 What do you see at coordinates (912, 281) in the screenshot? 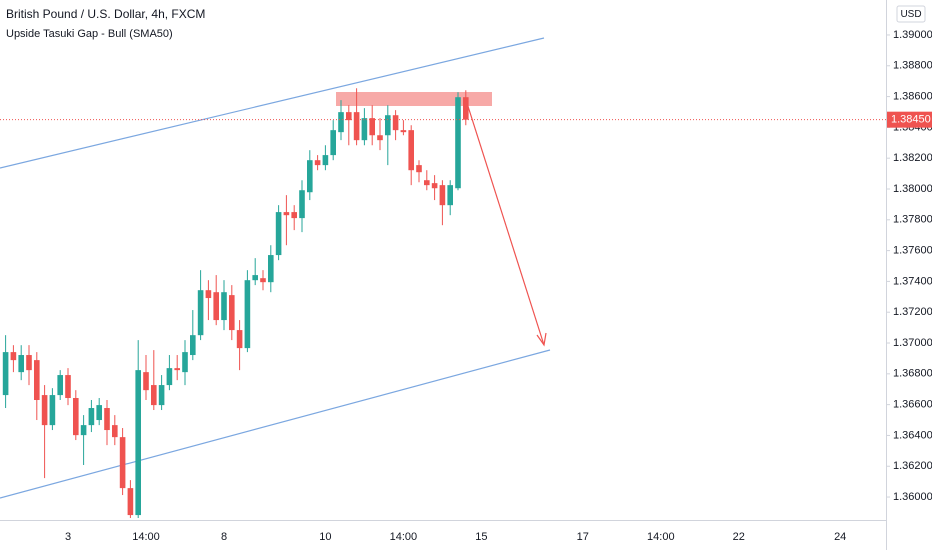
I see `y-tick-label: 1.37400` at bounding box center [912, 281].